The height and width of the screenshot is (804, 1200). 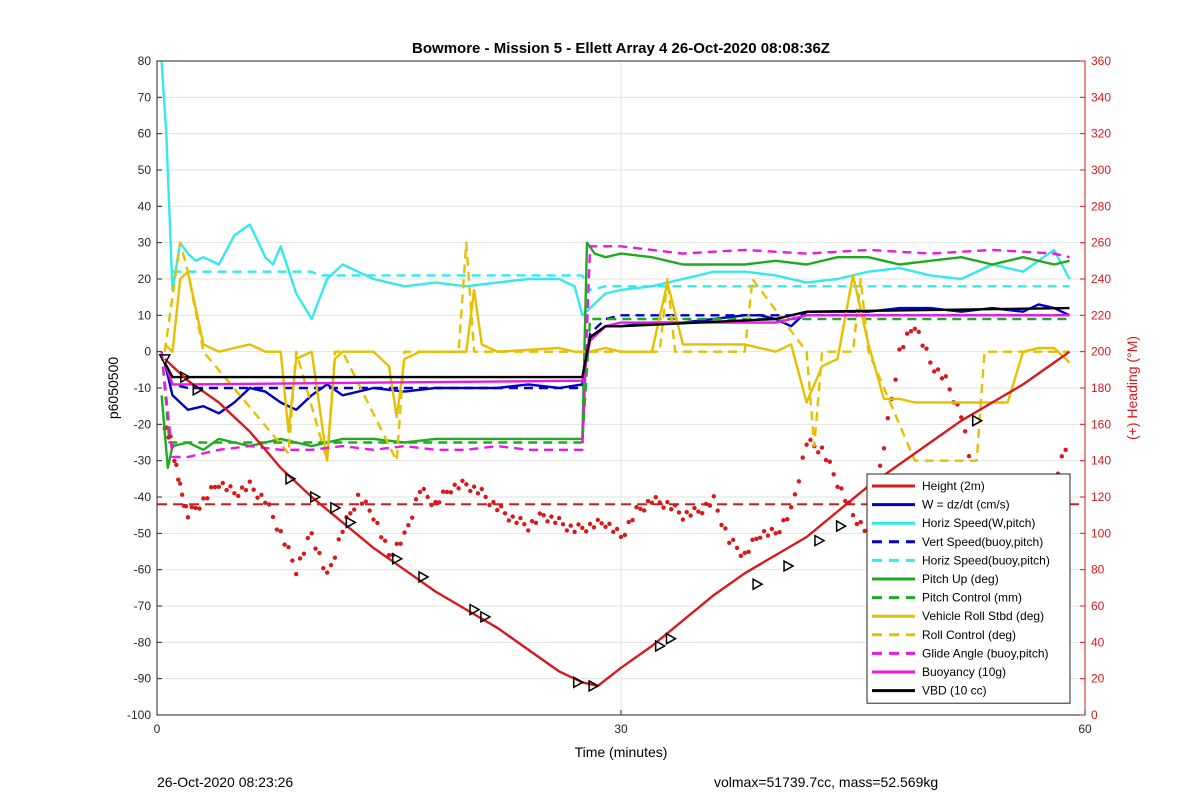 I want to click on right-tick-label: 240, so click(x=1101, y=279).